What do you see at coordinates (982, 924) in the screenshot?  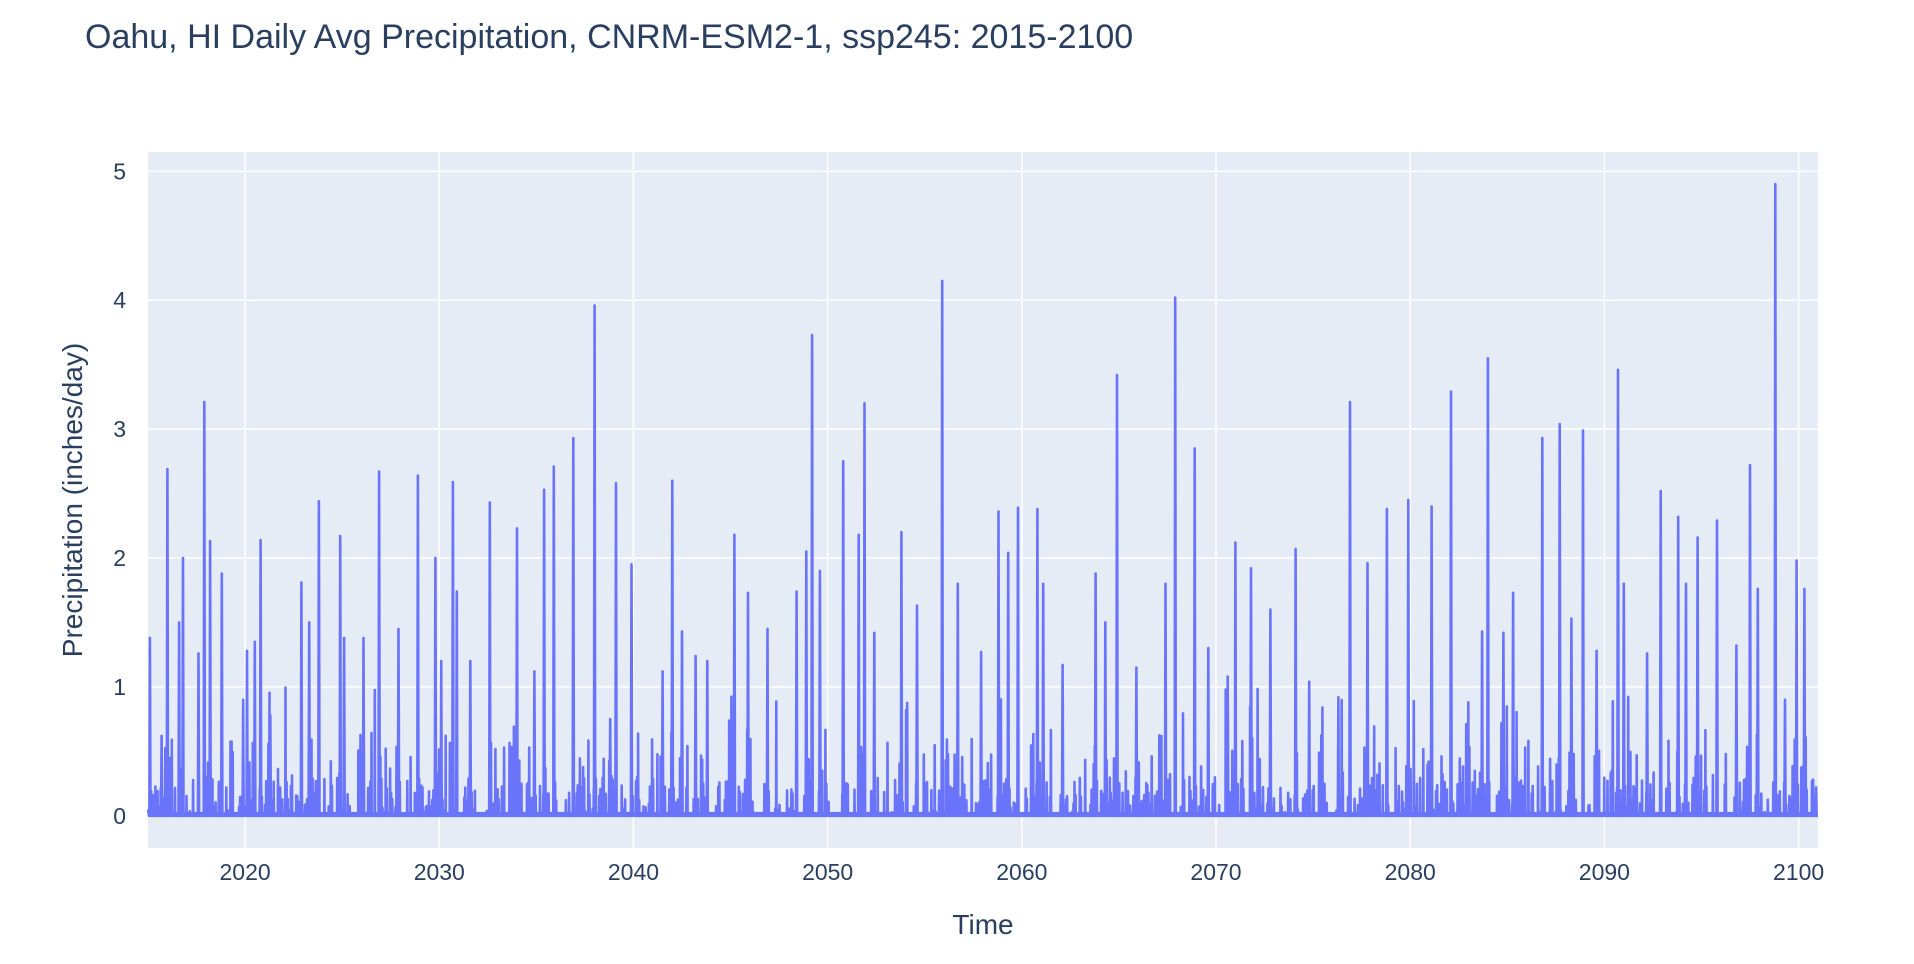 I see `x-axis-title: Time` at bounding box center [982, 924].